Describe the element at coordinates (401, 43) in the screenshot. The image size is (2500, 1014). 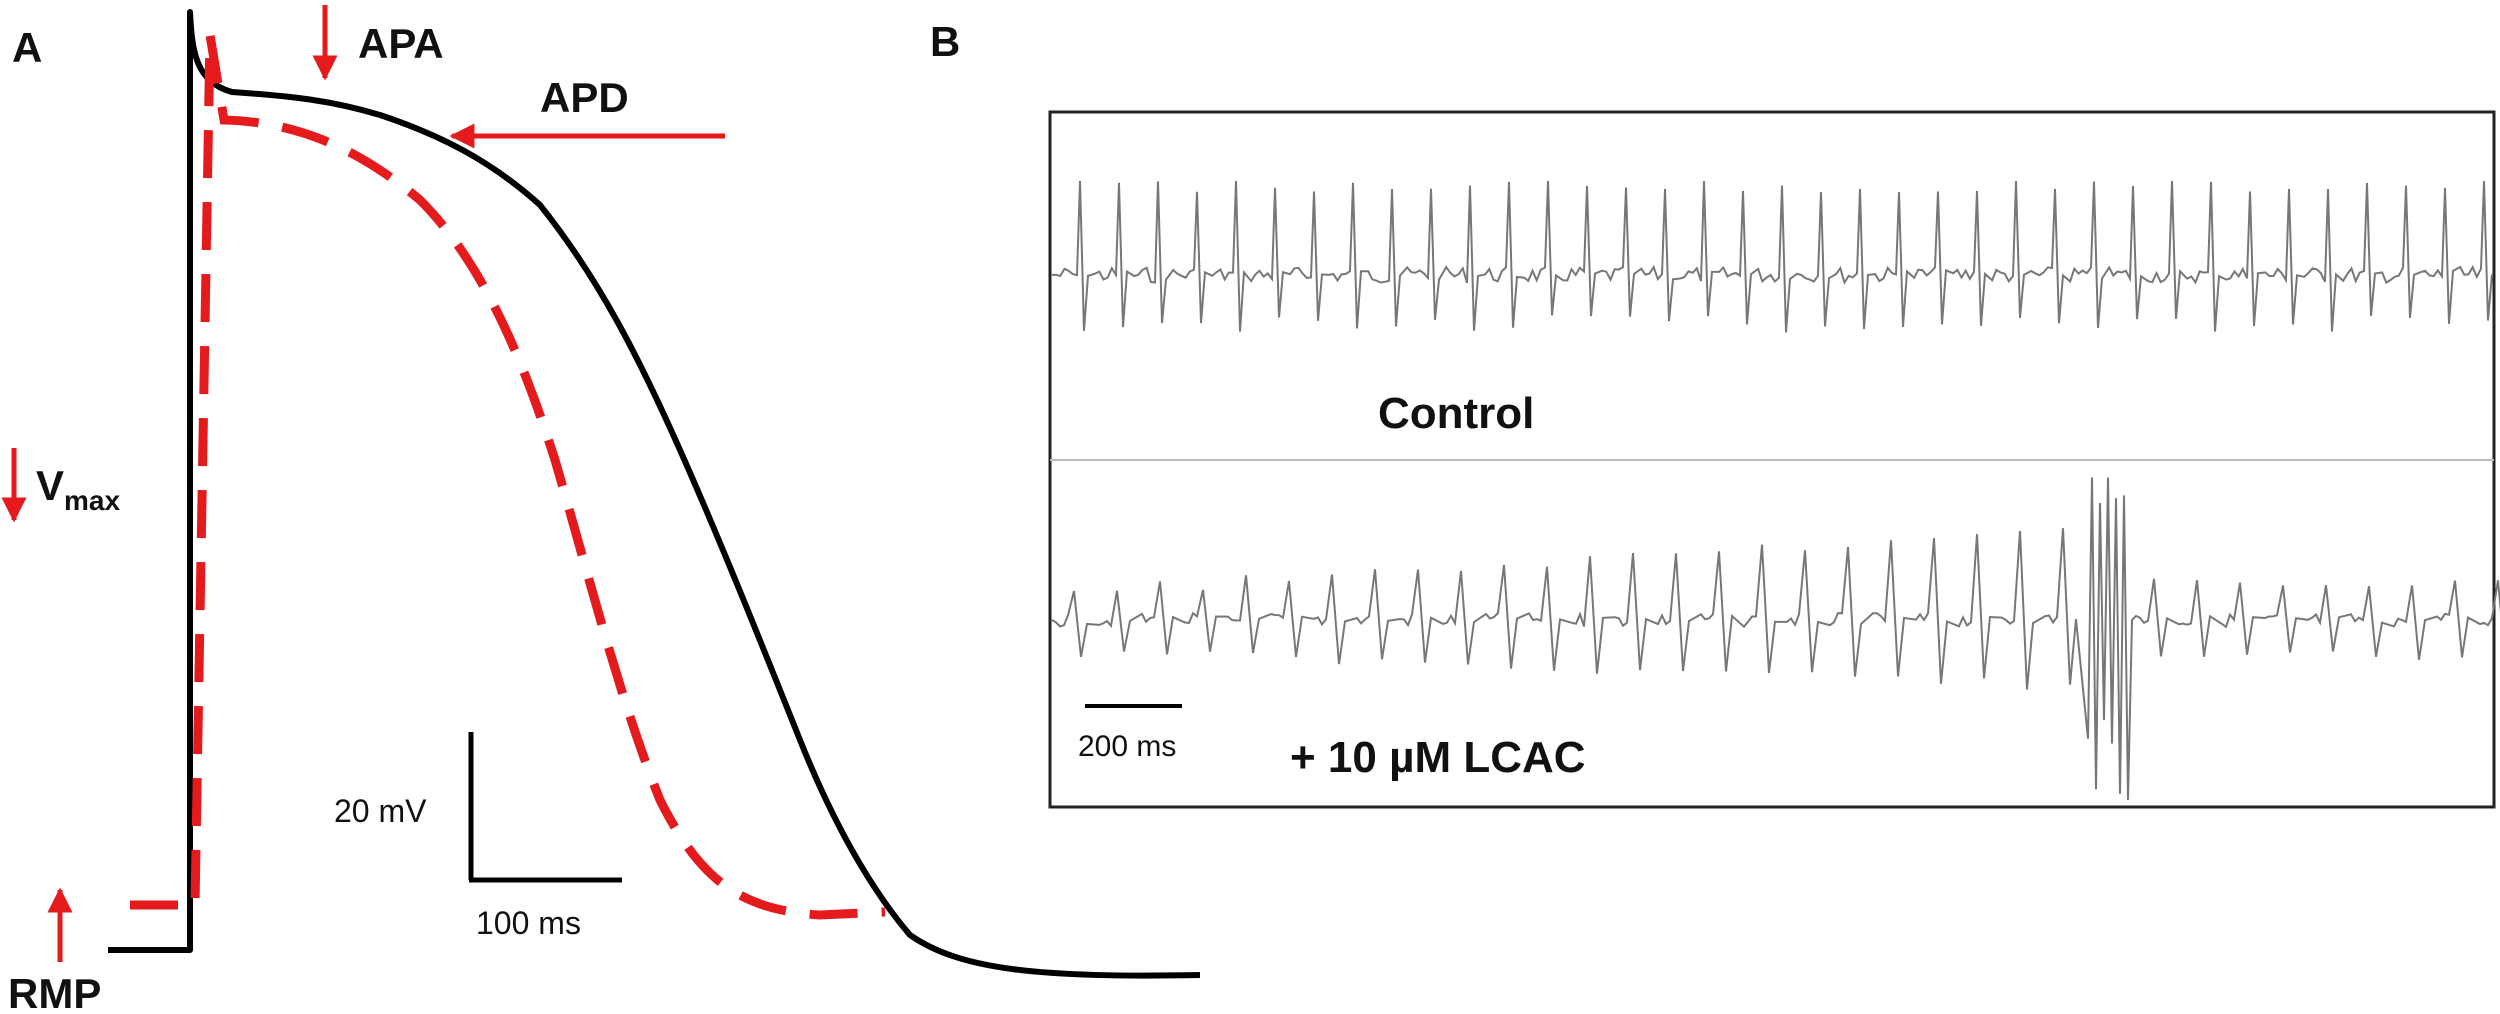
I see `apa-label: APA` at that location.